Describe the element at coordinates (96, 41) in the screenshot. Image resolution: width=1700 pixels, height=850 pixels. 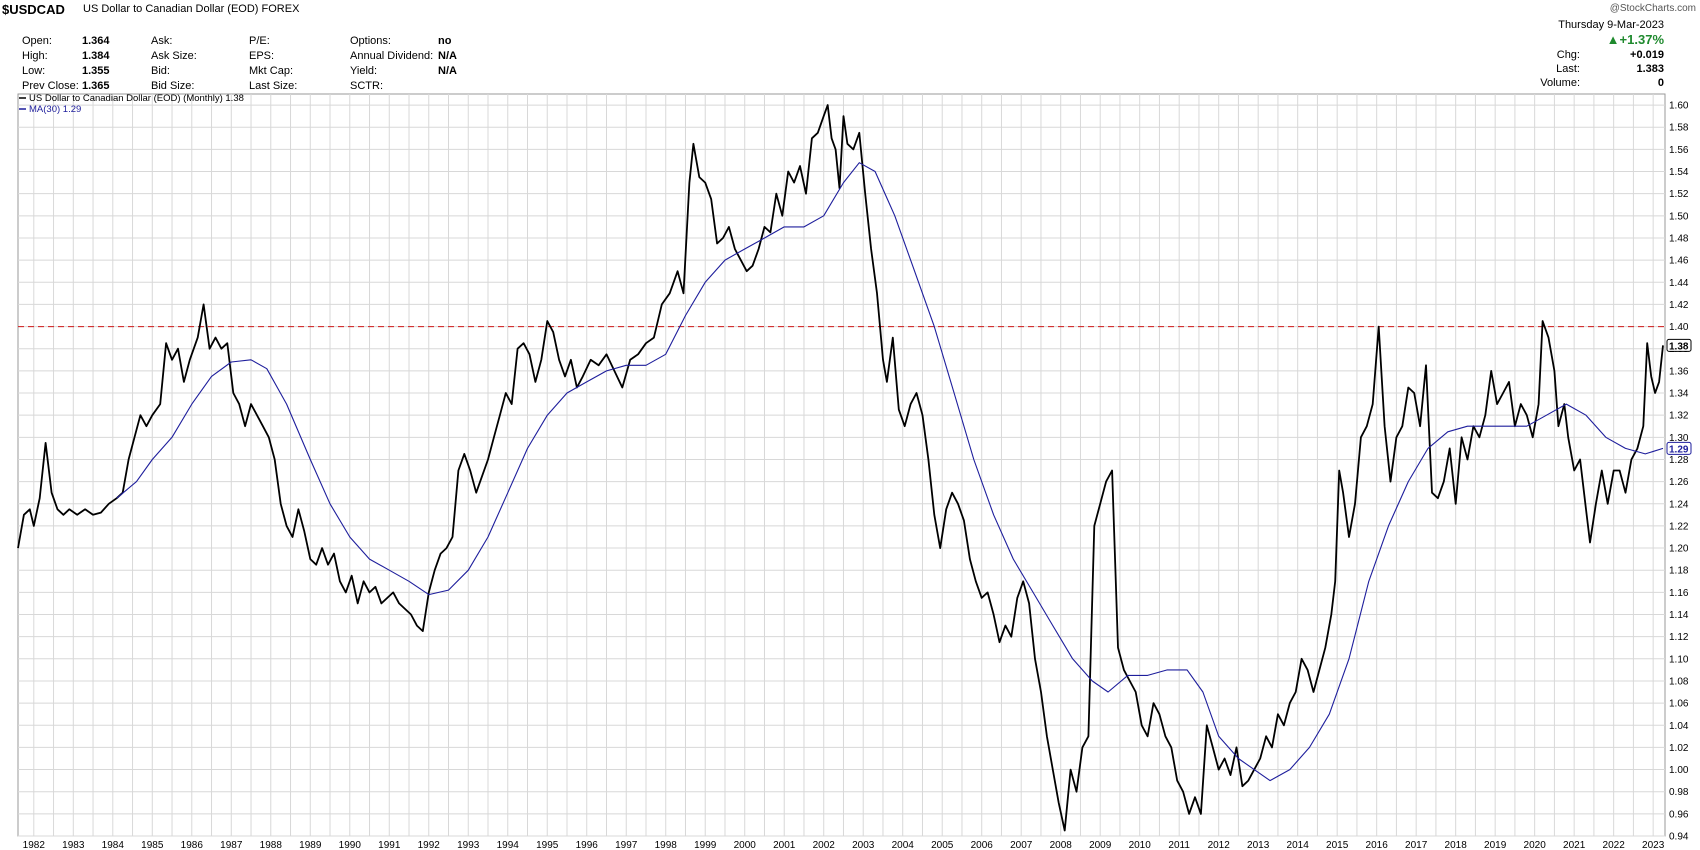
I see `quote-value: 1.364` at that location.